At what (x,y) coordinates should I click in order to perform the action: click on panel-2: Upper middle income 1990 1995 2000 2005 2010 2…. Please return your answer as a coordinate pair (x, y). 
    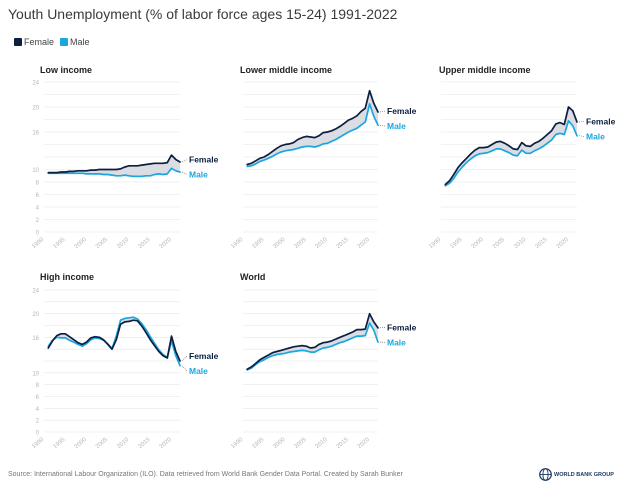
    Looking at the image, I should click on (521, 157).